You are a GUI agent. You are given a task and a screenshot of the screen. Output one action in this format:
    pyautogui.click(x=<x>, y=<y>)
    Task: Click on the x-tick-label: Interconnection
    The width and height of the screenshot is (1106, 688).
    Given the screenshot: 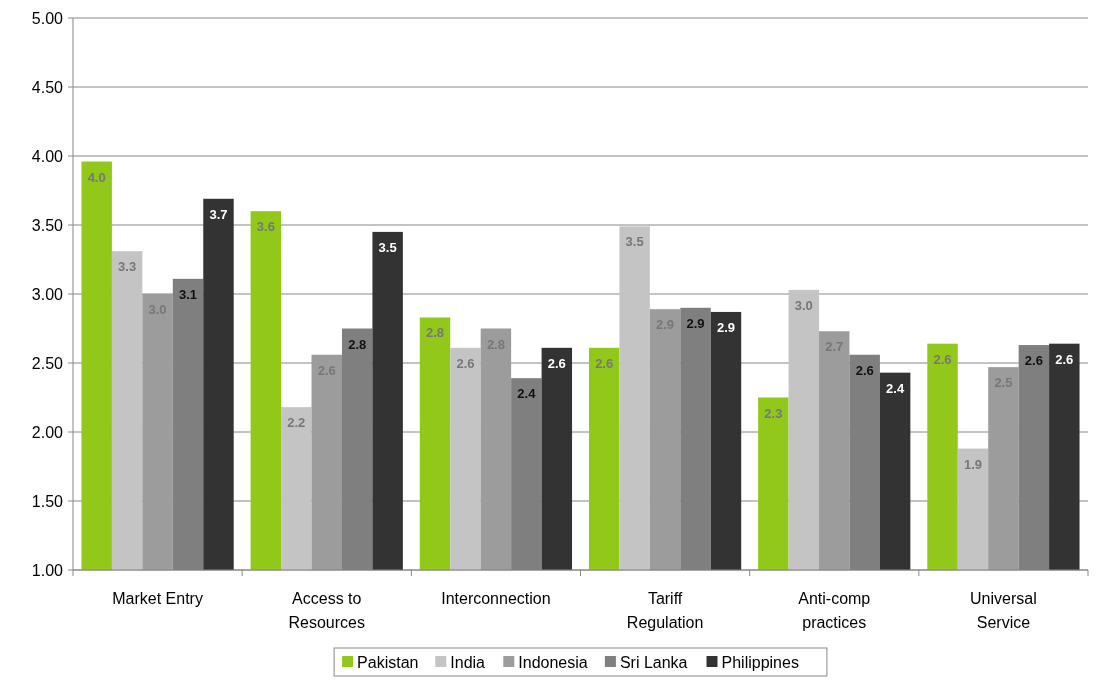 What is the action you would take?
    pyautogui.click(x=496, y=598)
    